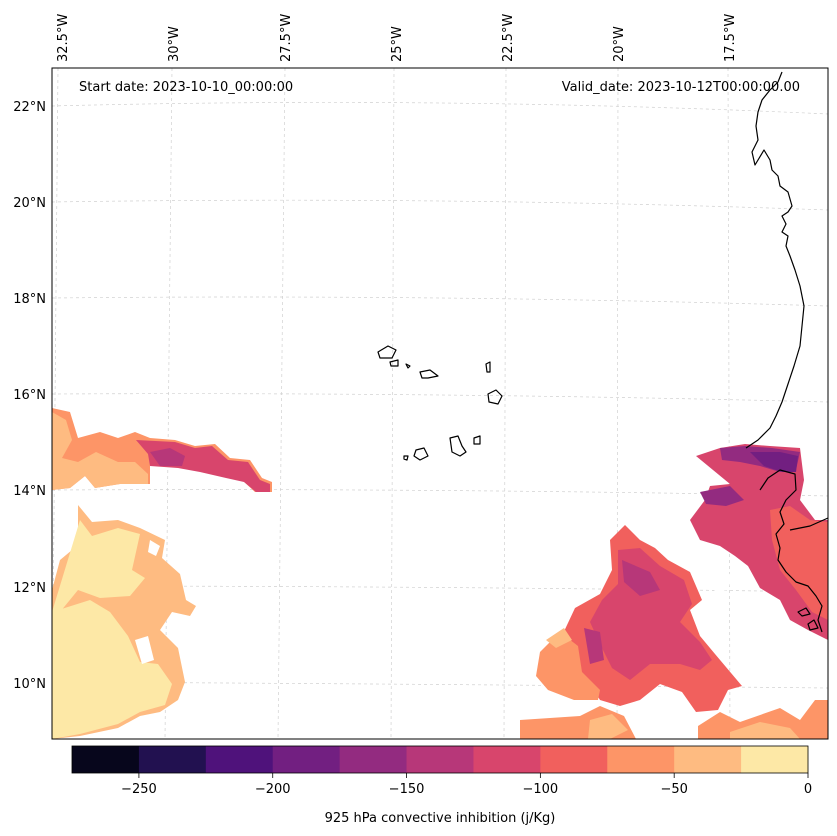 The image size is (837, 836). Describe the element at coordinates (100, 451) in the screenshot. I see `contour-west-band-light` at that location.